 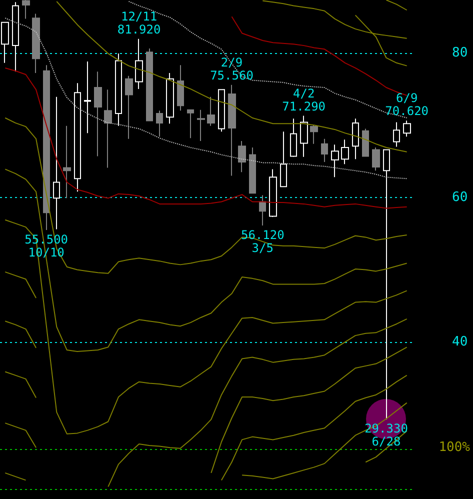 I want to click on annotation: 2/9 75.560, so click(x=232, y=68).